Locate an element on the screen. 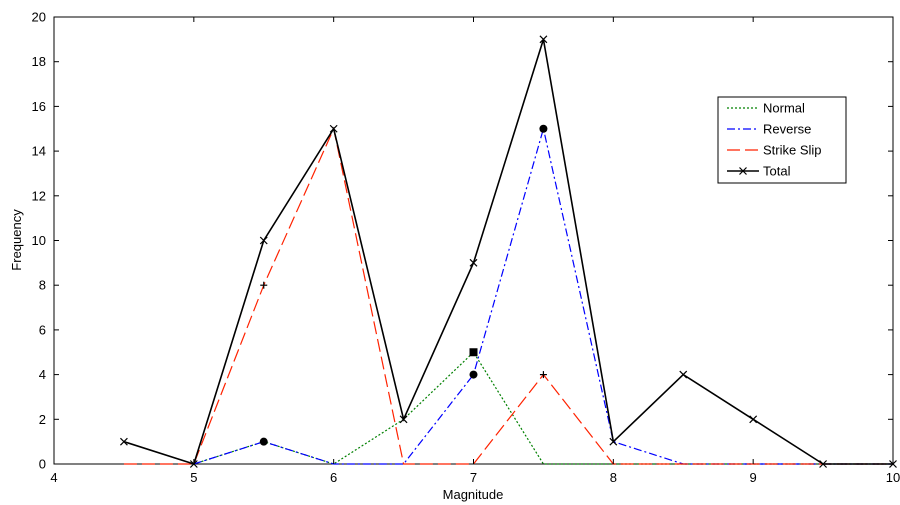 Image resolution: width=900 pixels, height=505 pixels. y-tick-label: 18 is located at coordinates (39, 61).